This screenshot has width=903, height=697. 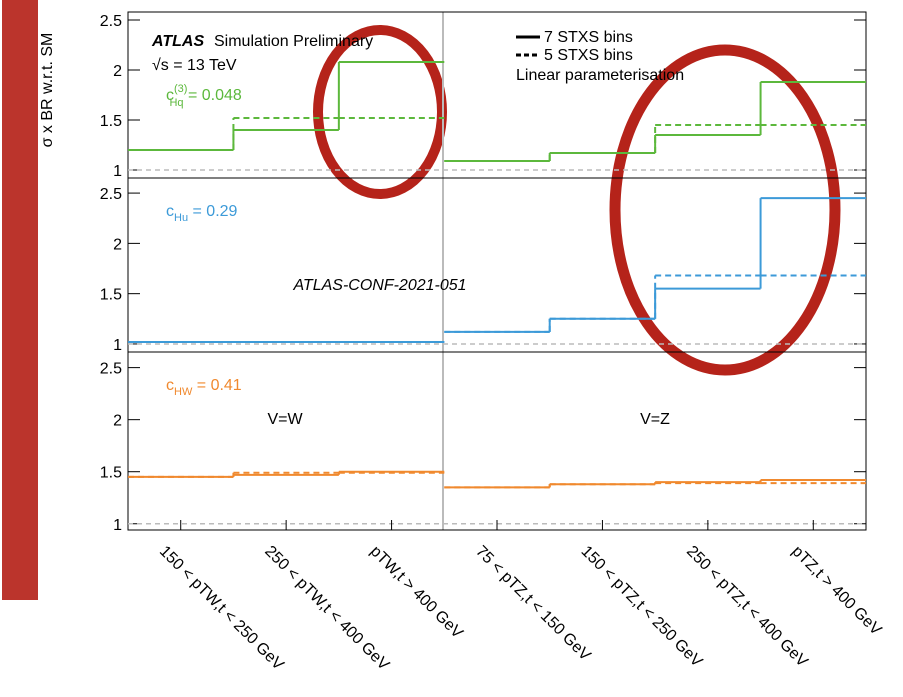 What do you see at coordinates (213, 95) in the screenshot?
I see `coef-part: = 0.048` at bounding box center [213, 95].